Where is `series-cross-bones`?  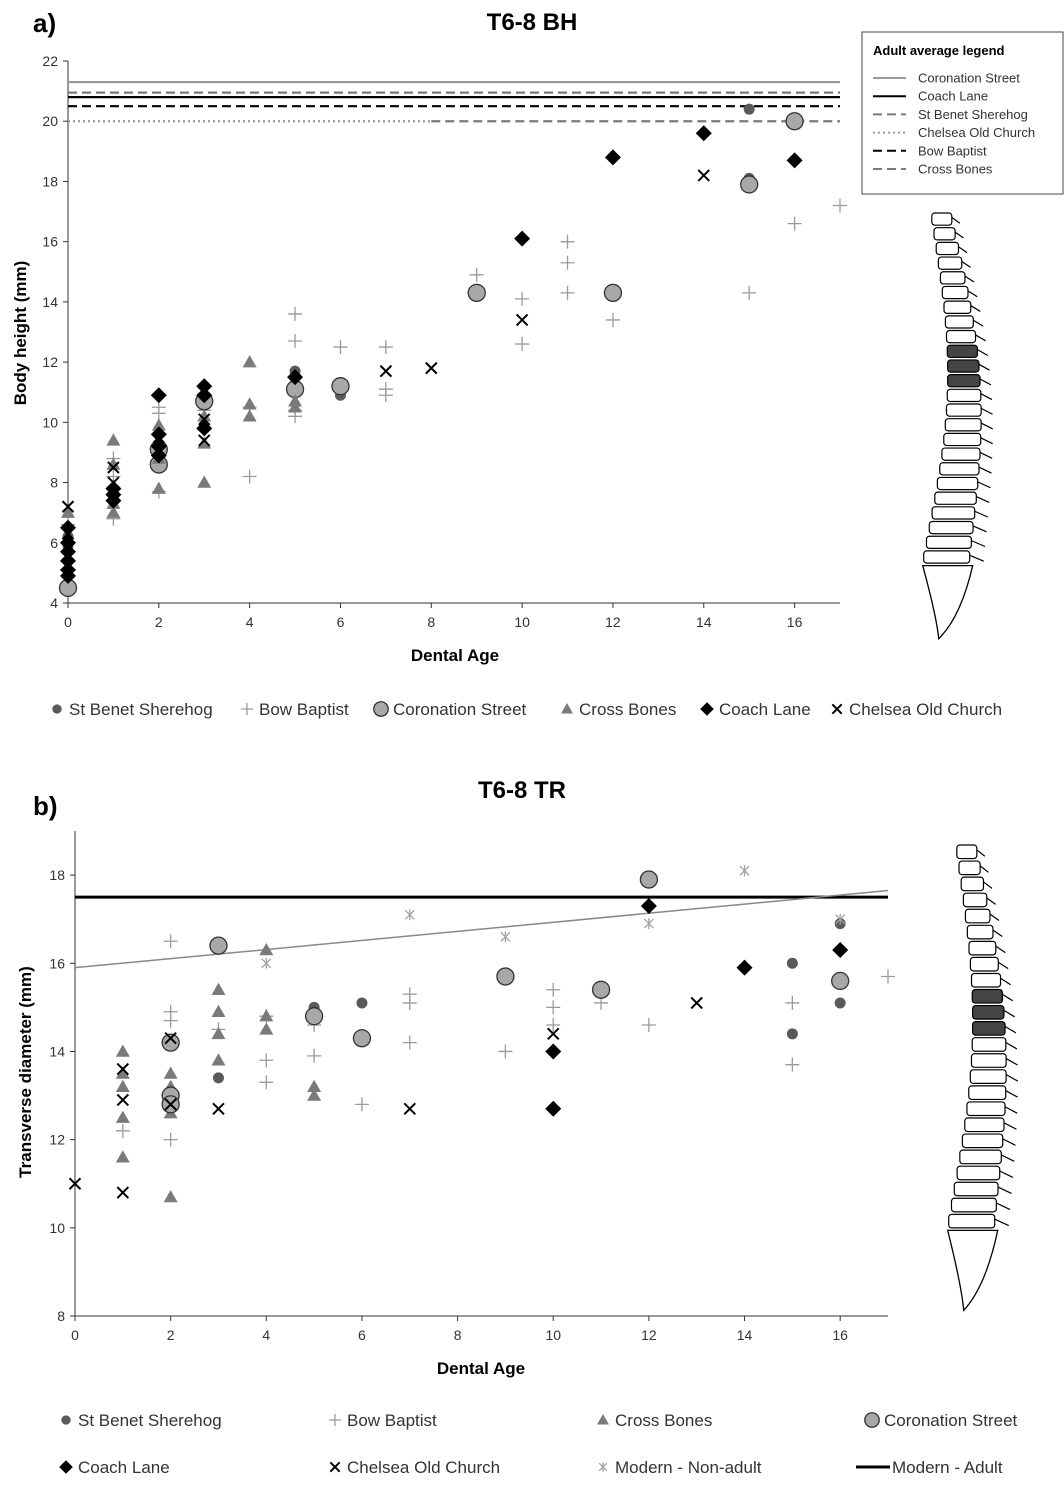 series-cross-bones is located at coordinates (182, 436).